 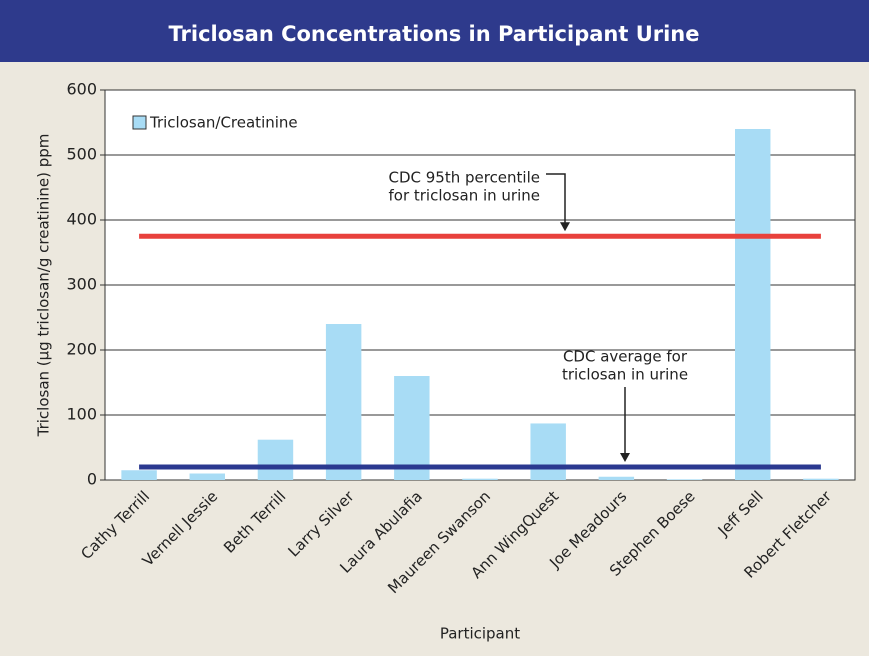 I want to click on header-band, so click(x=434, y=31).